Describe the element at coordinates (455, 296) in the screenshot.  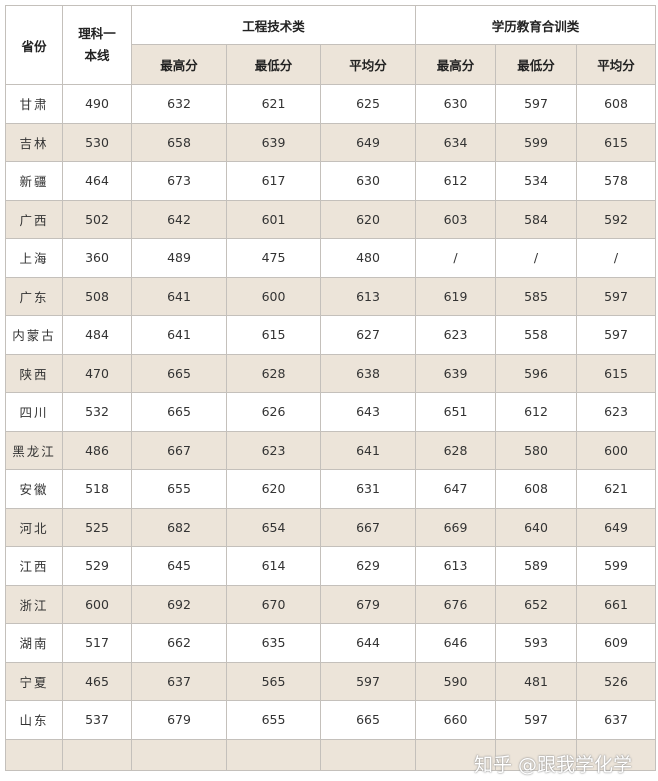
I see `cell-comb-max: 619` at that location.